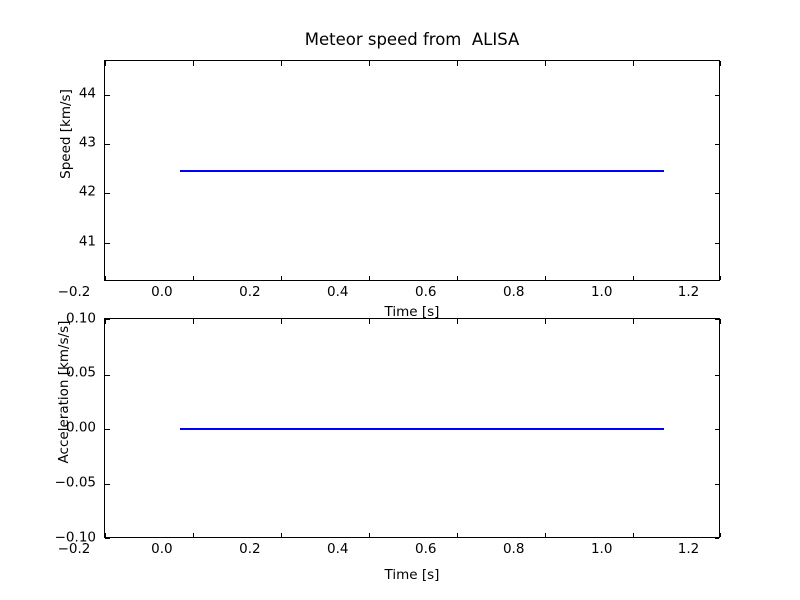  I want to click on x-tick-mark-0.0, so click(193, 277).